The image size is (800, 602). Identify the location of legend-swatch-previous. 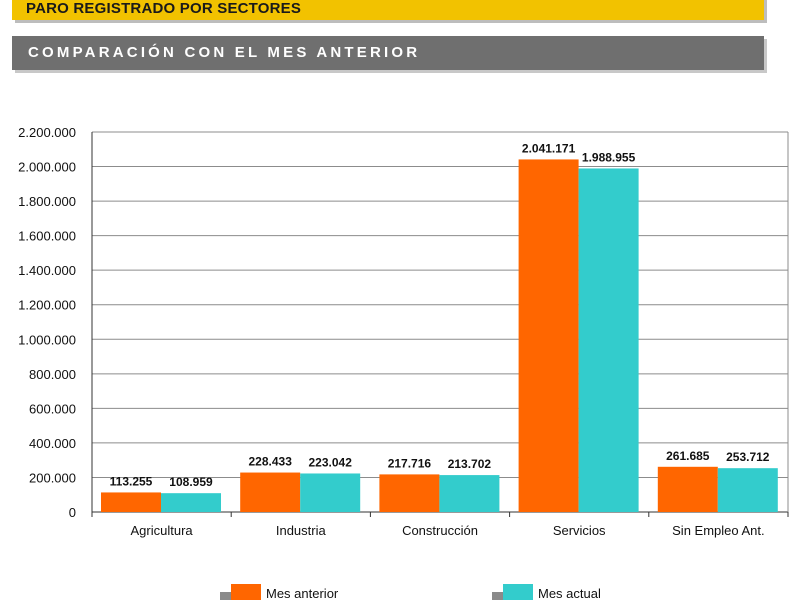
(246, 592).